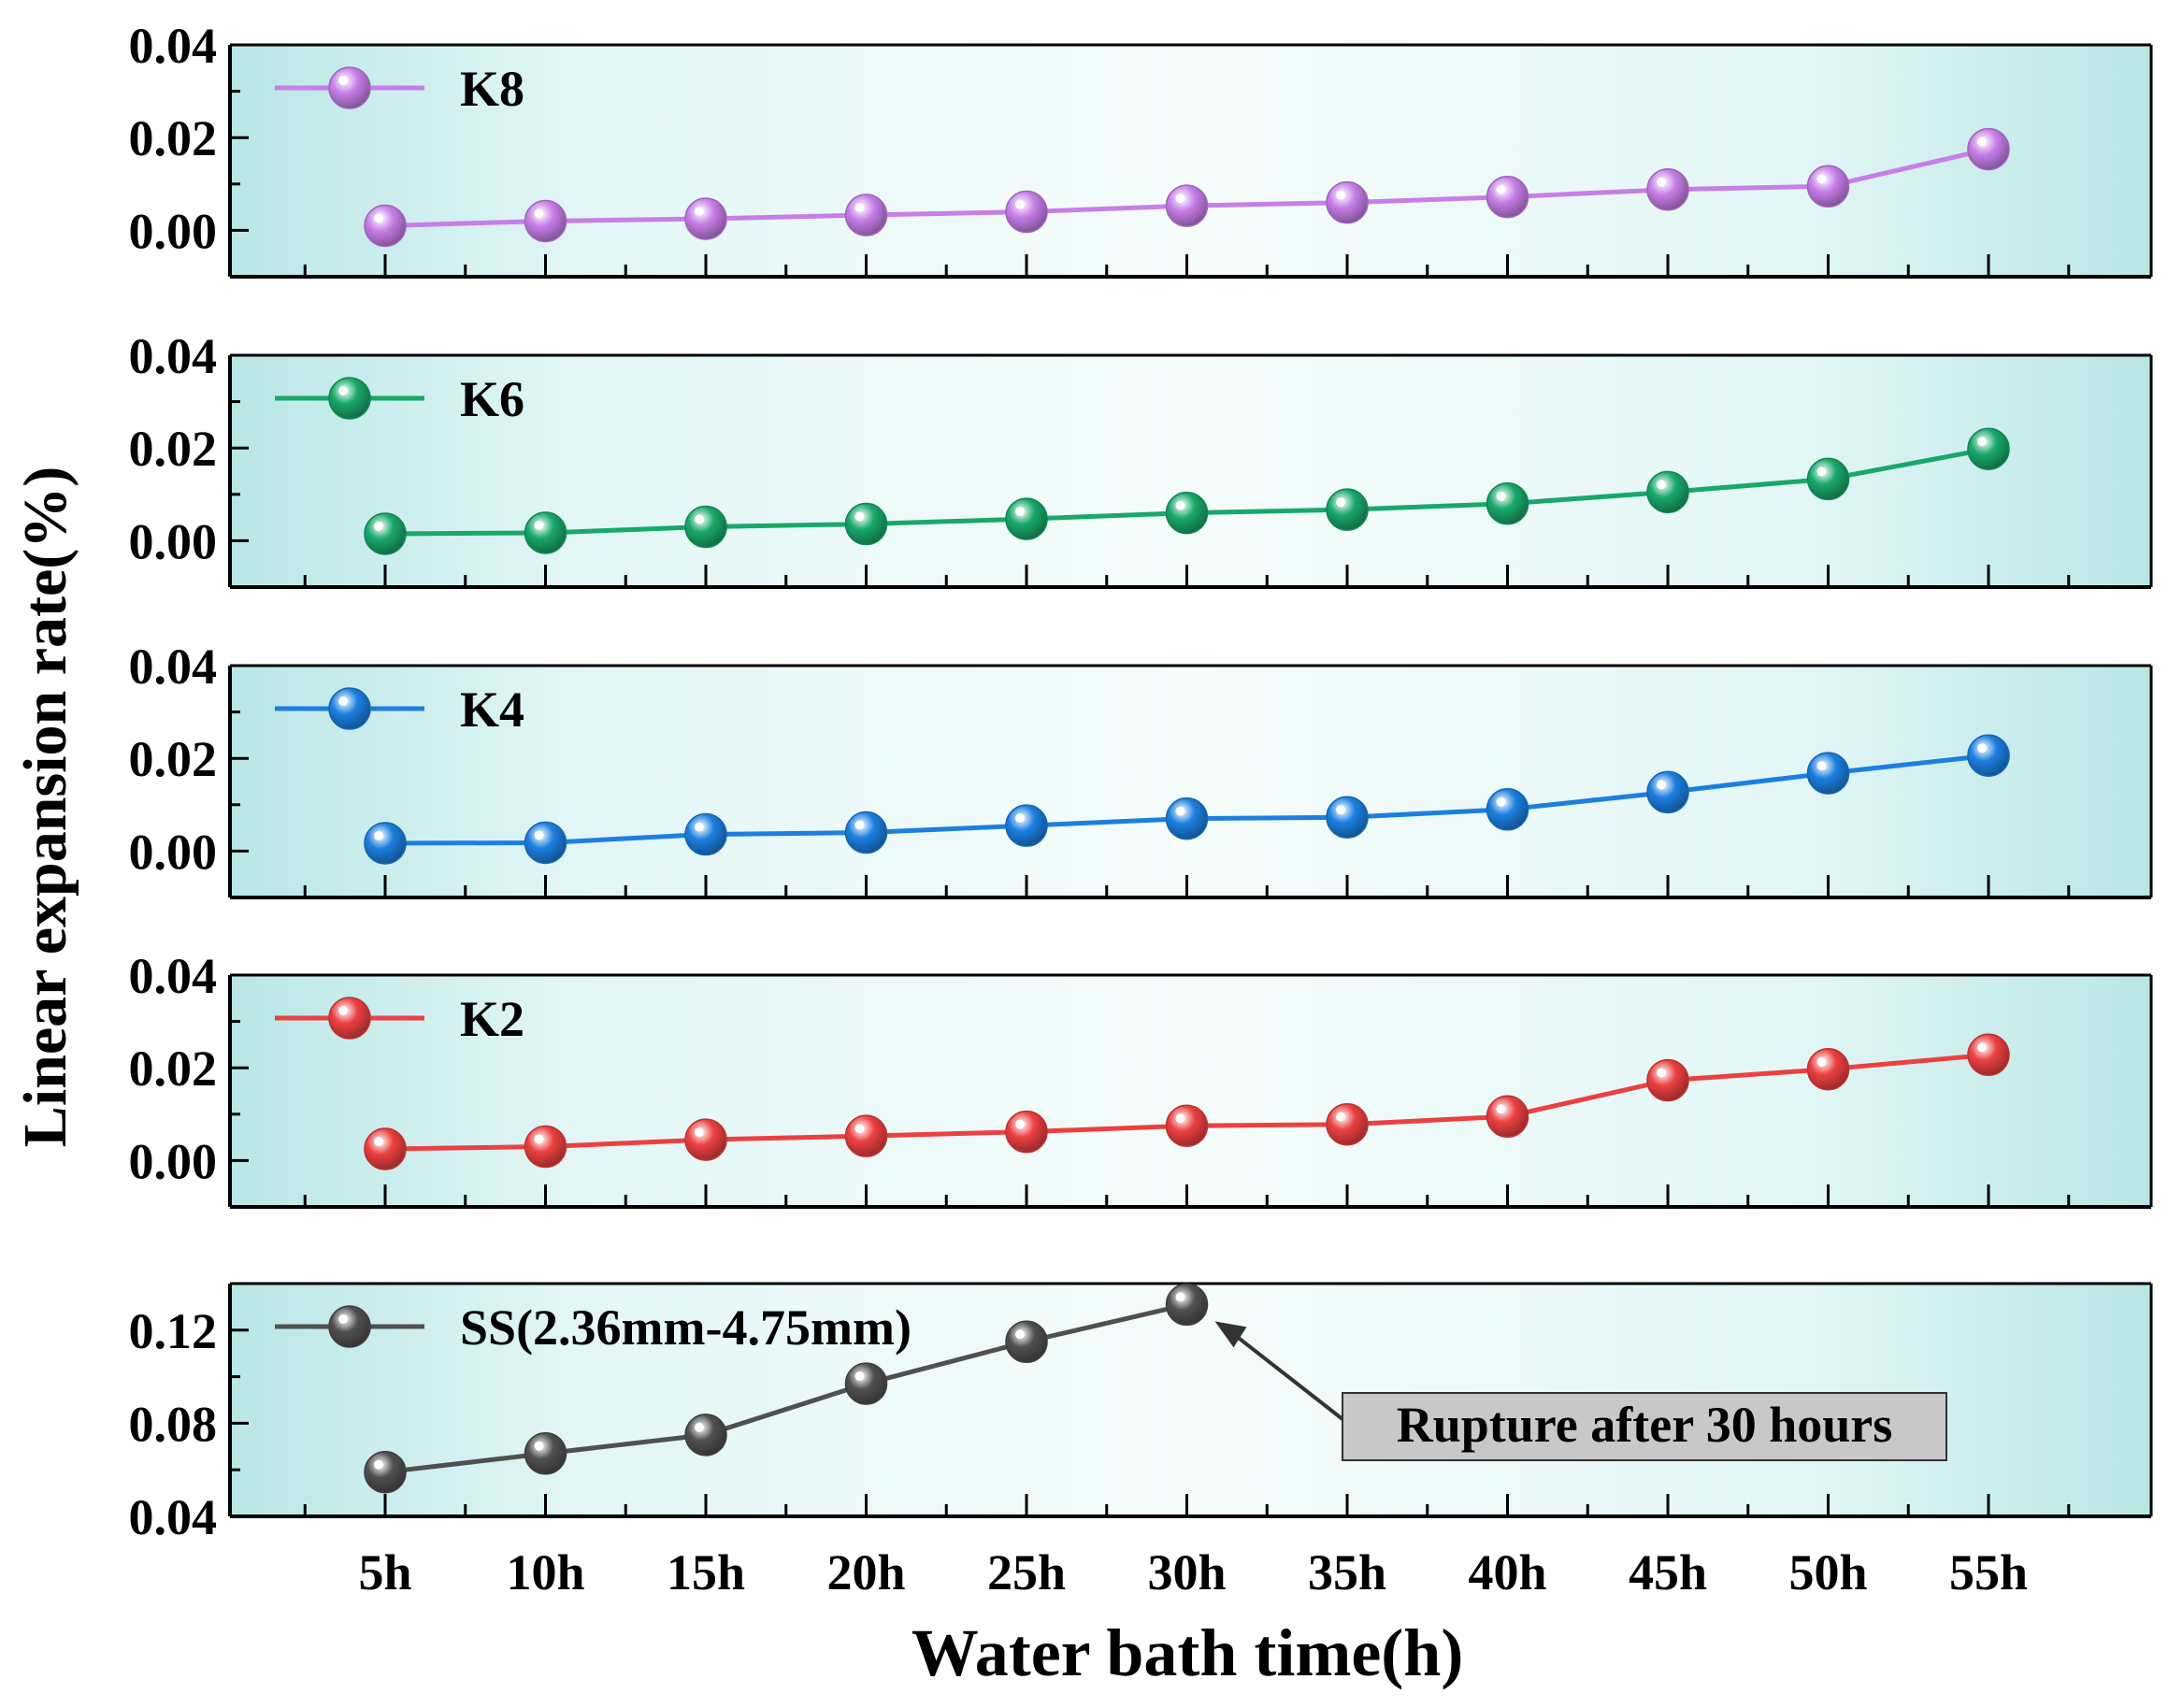  I want to click on legend-label: K2, so click(492, 1019).